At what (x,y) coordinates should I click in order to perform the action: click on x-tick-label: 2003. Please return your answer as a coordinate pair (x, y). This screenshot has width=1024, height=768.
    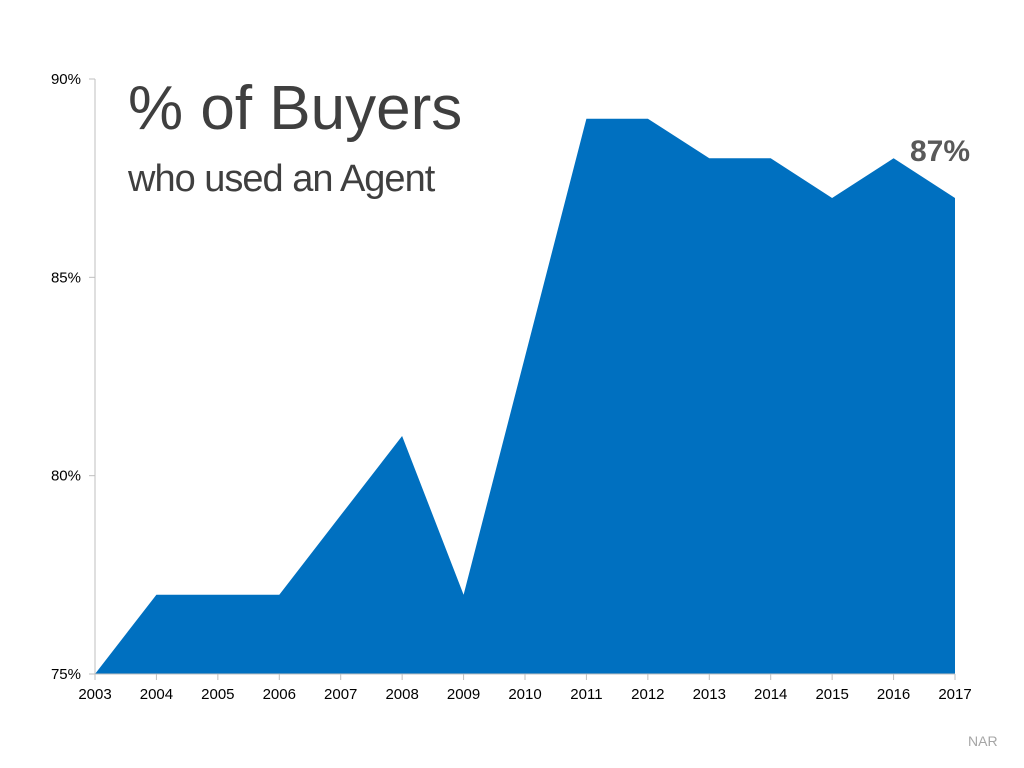
    Looking at the image, I should click on (94, 694).